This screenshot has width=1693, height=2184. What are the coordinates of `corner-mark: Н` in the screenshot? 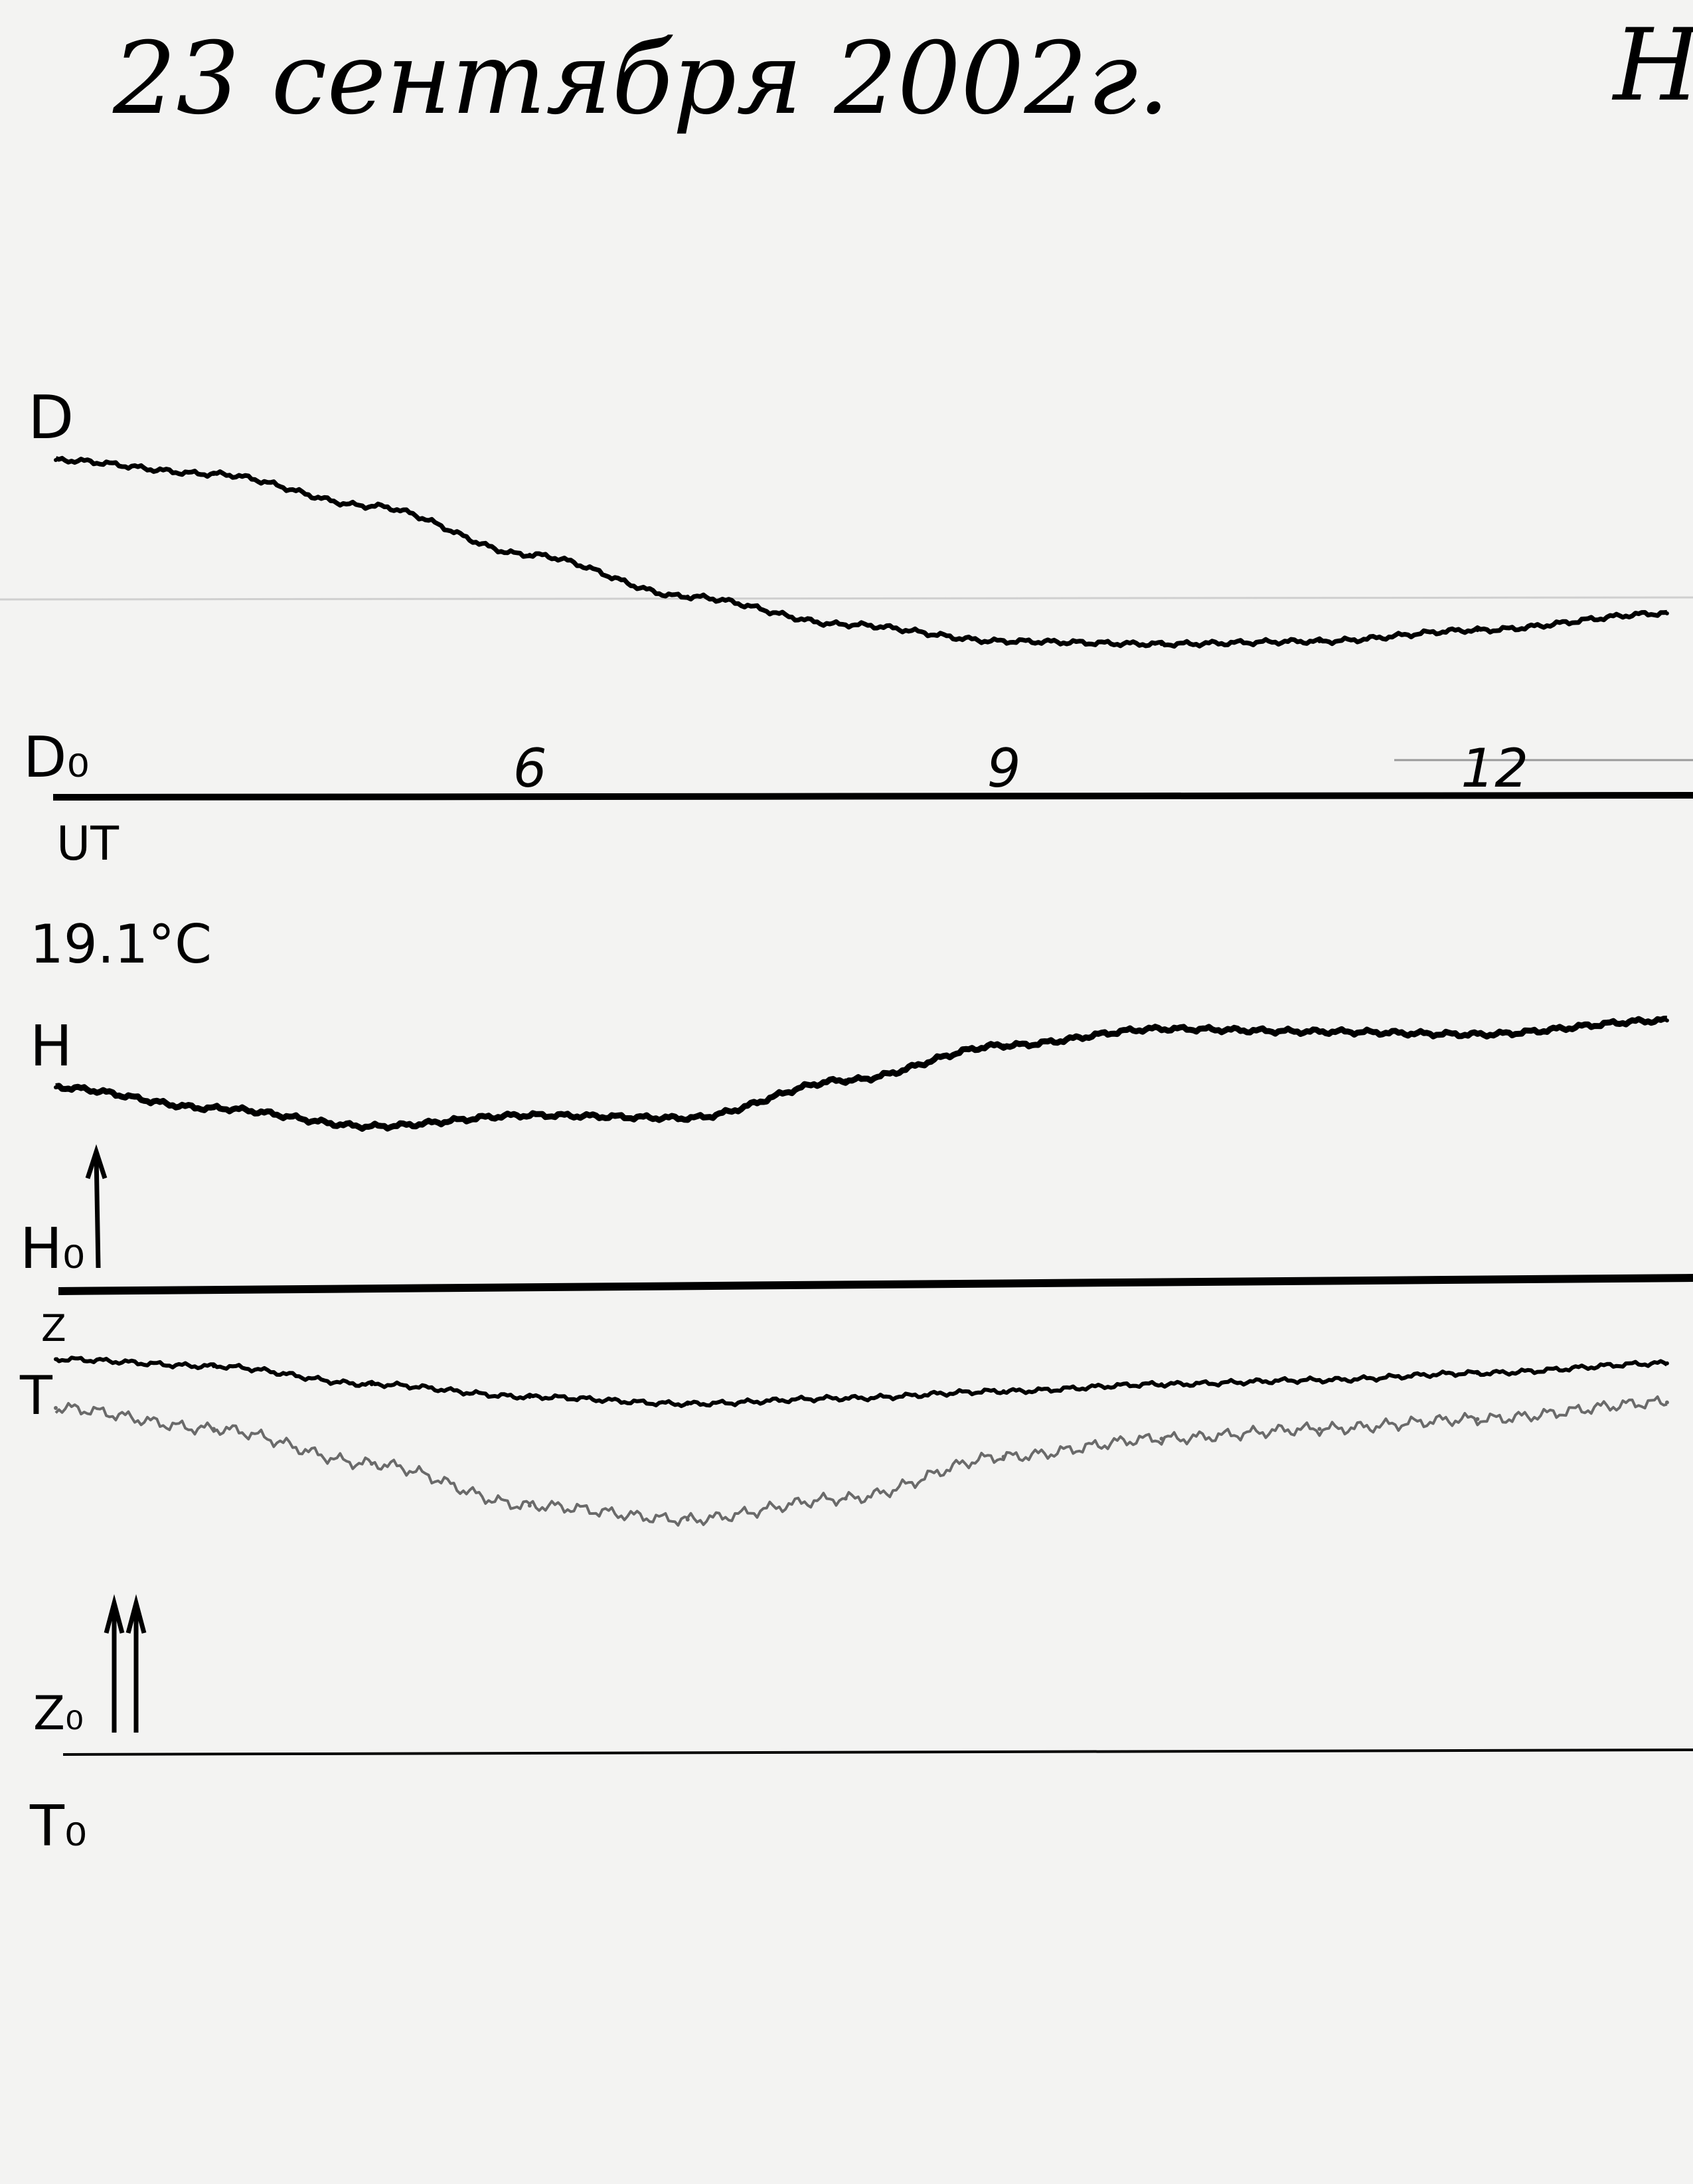 It's located at (1652, 65).